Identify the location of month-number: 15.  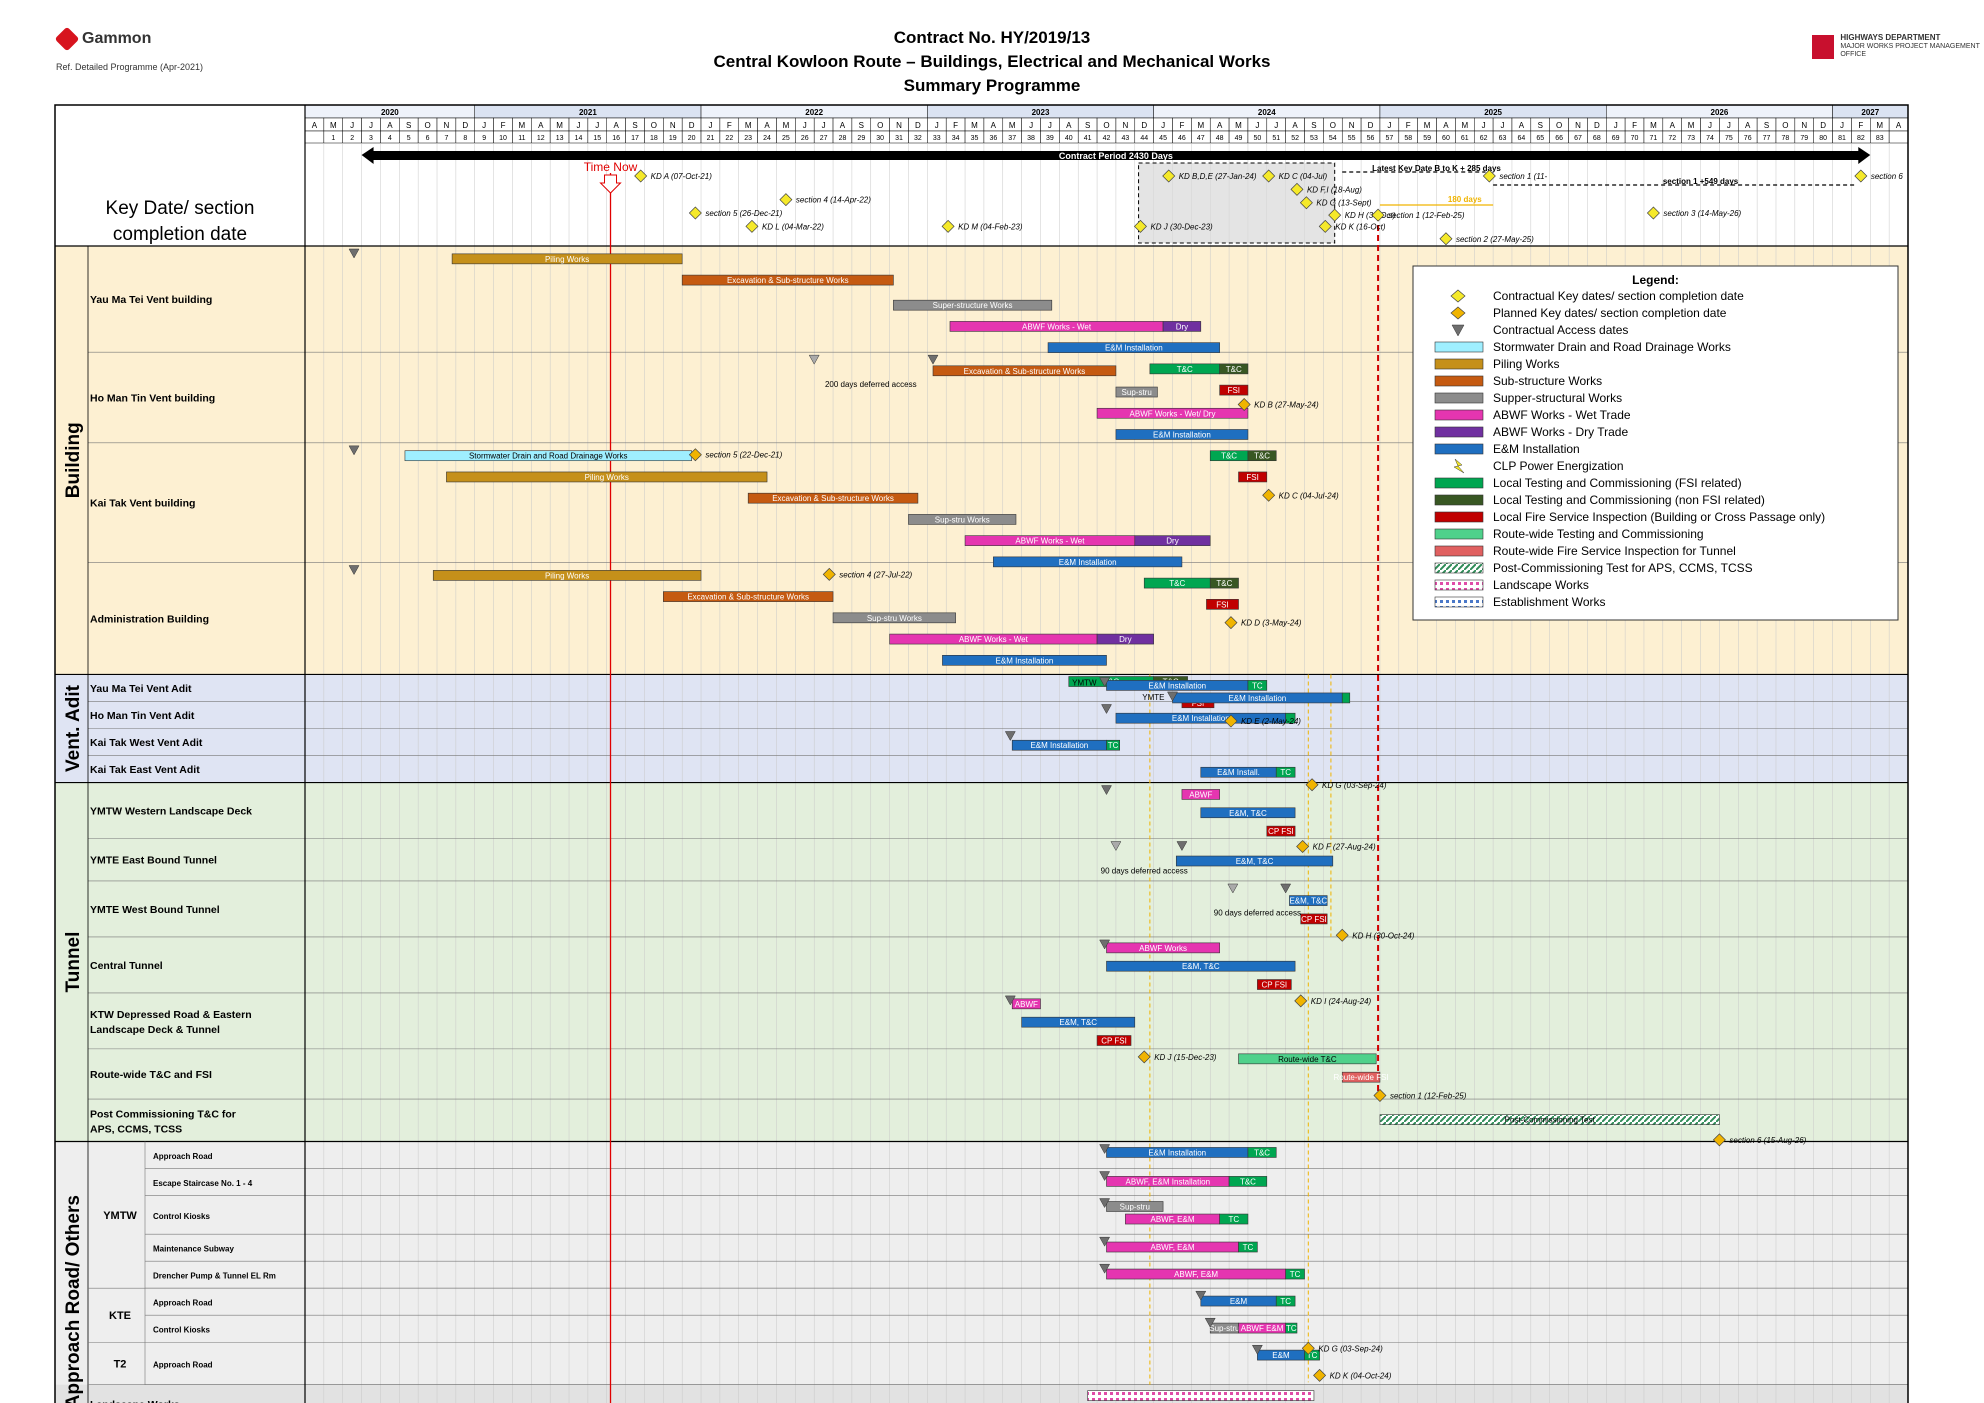
(597, 138).